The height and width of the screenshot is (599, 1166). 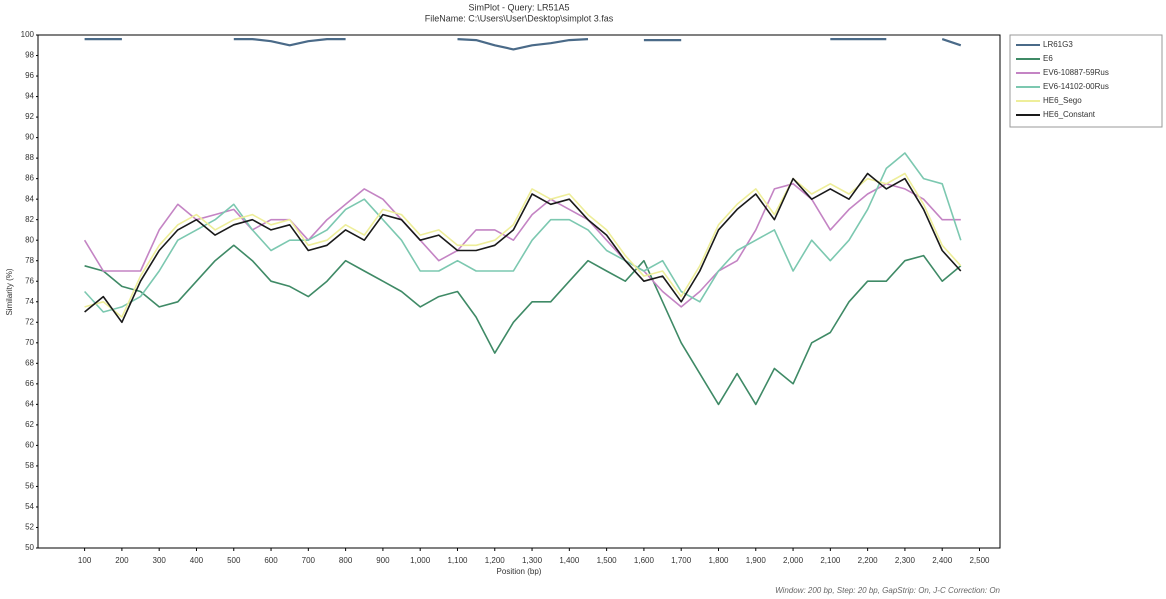 I want to click on y-tick-label: 58, so click(x=29, y=465).